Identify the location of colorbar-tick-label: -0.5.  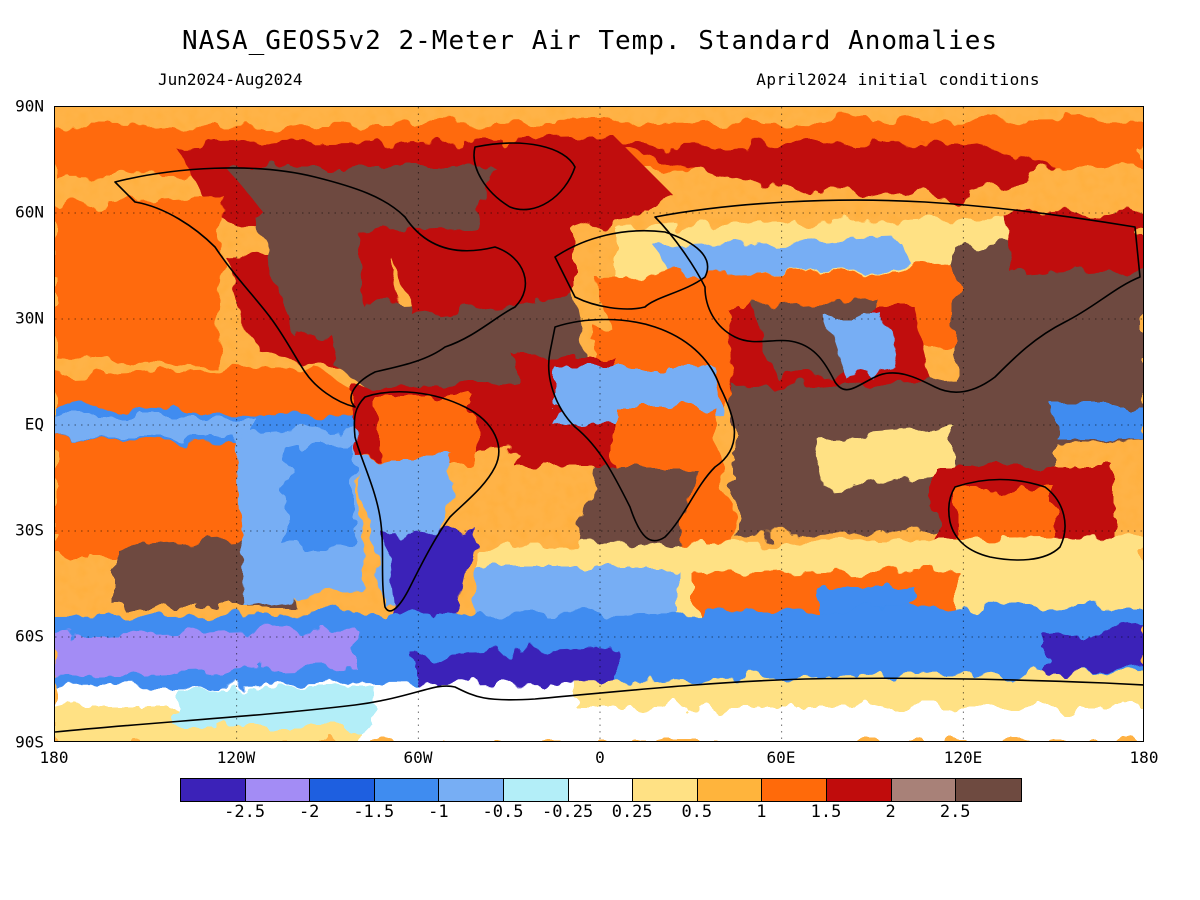
(503, 812).